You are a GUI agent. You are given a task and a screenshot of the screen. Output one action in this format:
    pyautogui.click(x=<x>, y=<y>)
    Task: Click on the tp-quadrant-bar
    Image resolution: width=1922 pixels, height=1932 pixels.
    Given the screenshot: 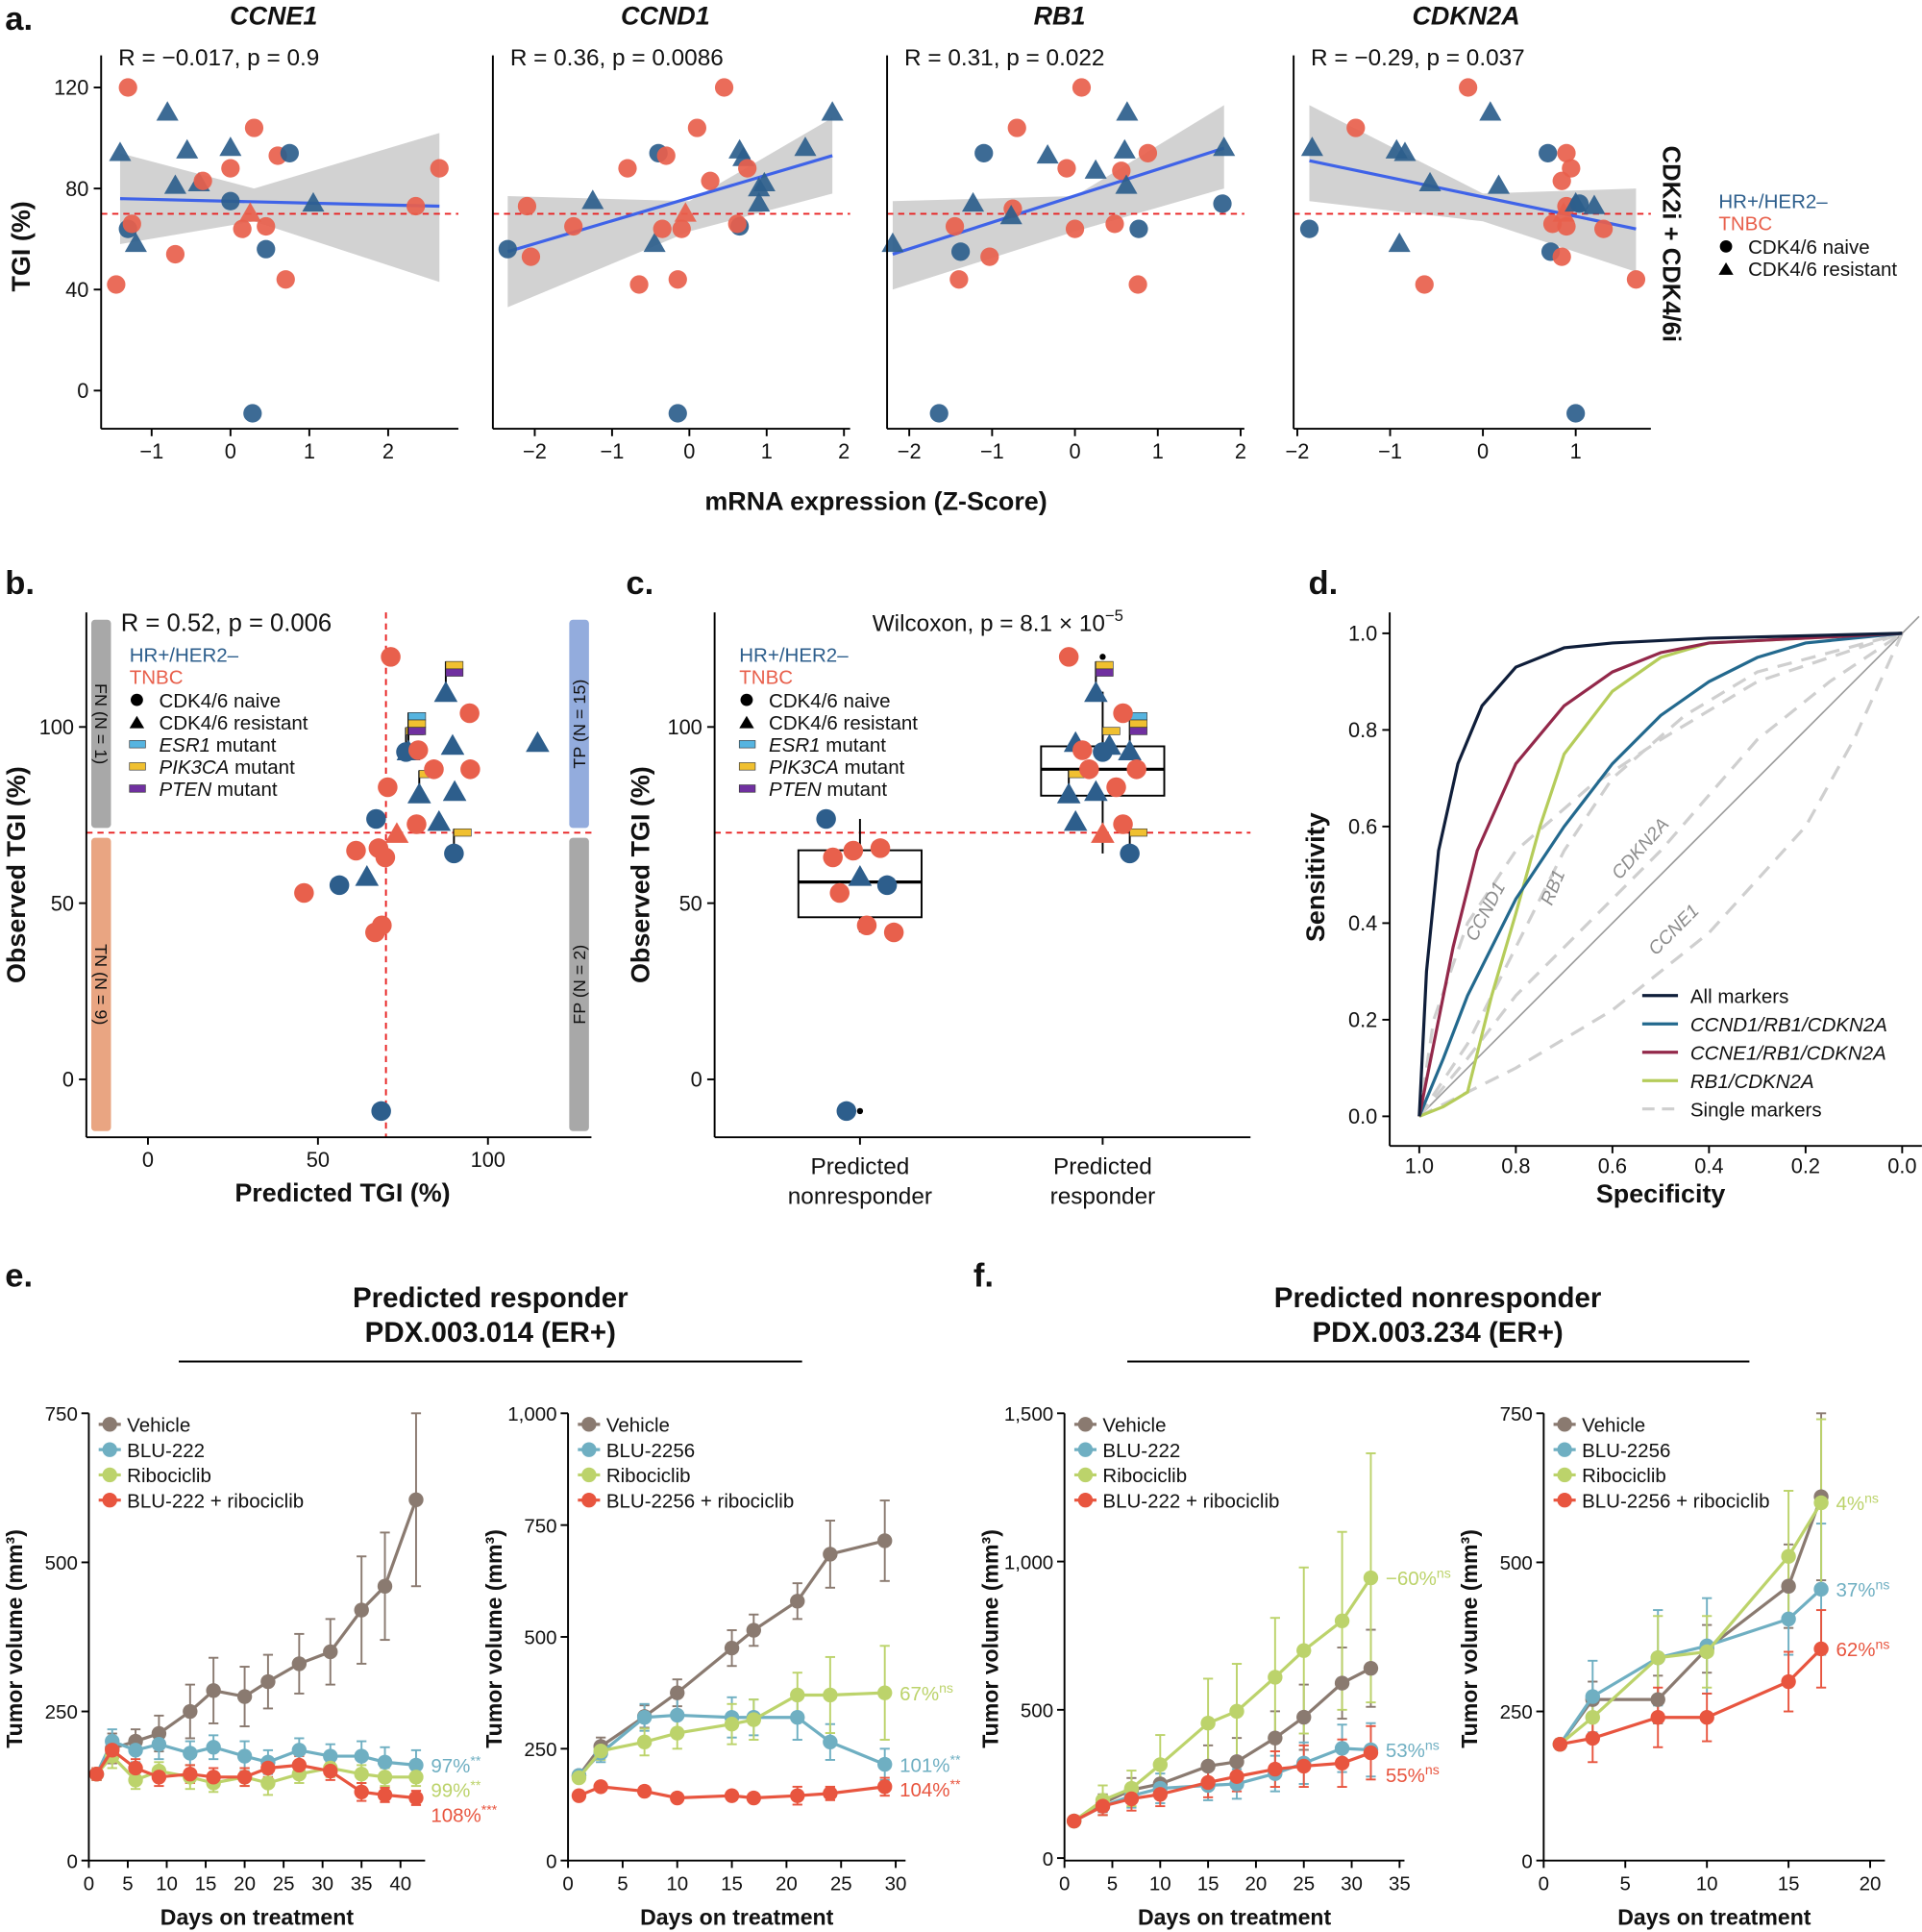 What is the action you would take?
    pyautogui.click(x=579, y=724)
    